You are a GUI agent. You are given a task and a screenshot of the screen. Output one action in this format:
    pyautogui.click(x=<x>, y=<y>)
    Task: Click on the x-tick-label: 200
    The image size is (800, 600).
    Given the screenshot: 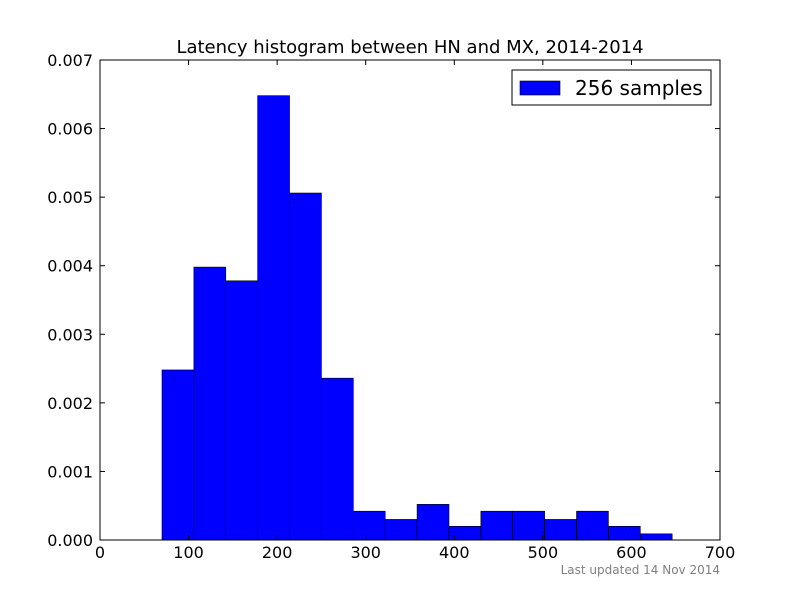 What is the action you would take?
    pyautogui.click(x=277, y=552)
    